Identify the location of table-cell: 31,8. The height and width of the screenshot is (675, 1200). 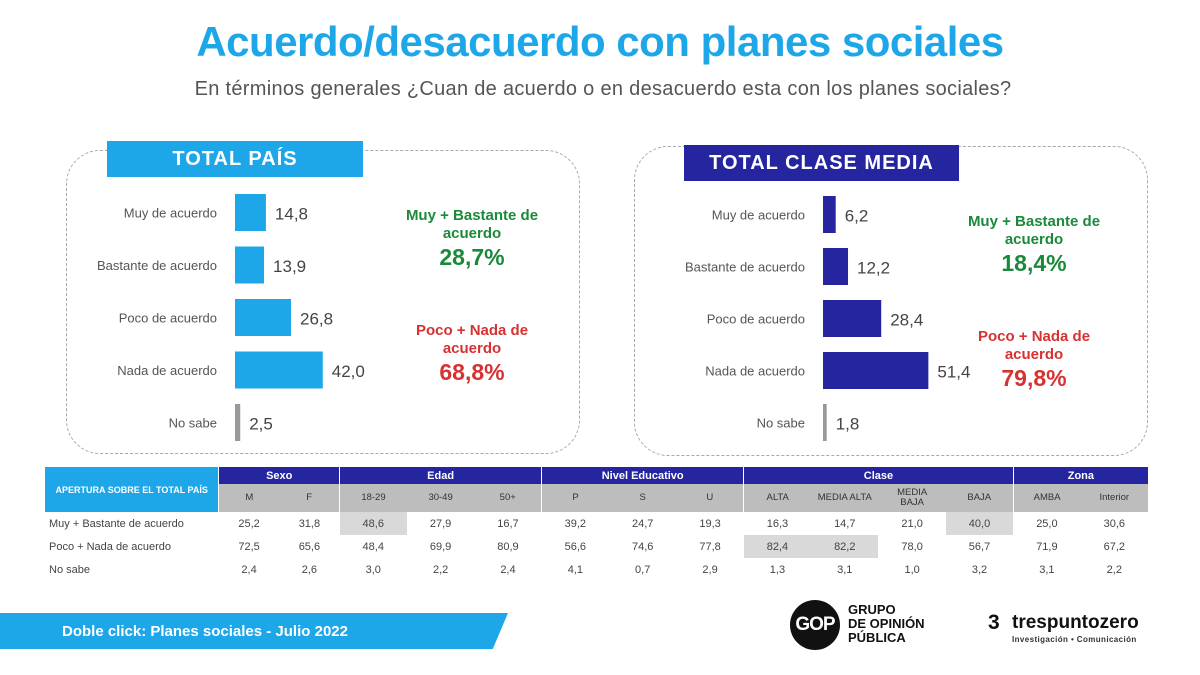
(309, 523).